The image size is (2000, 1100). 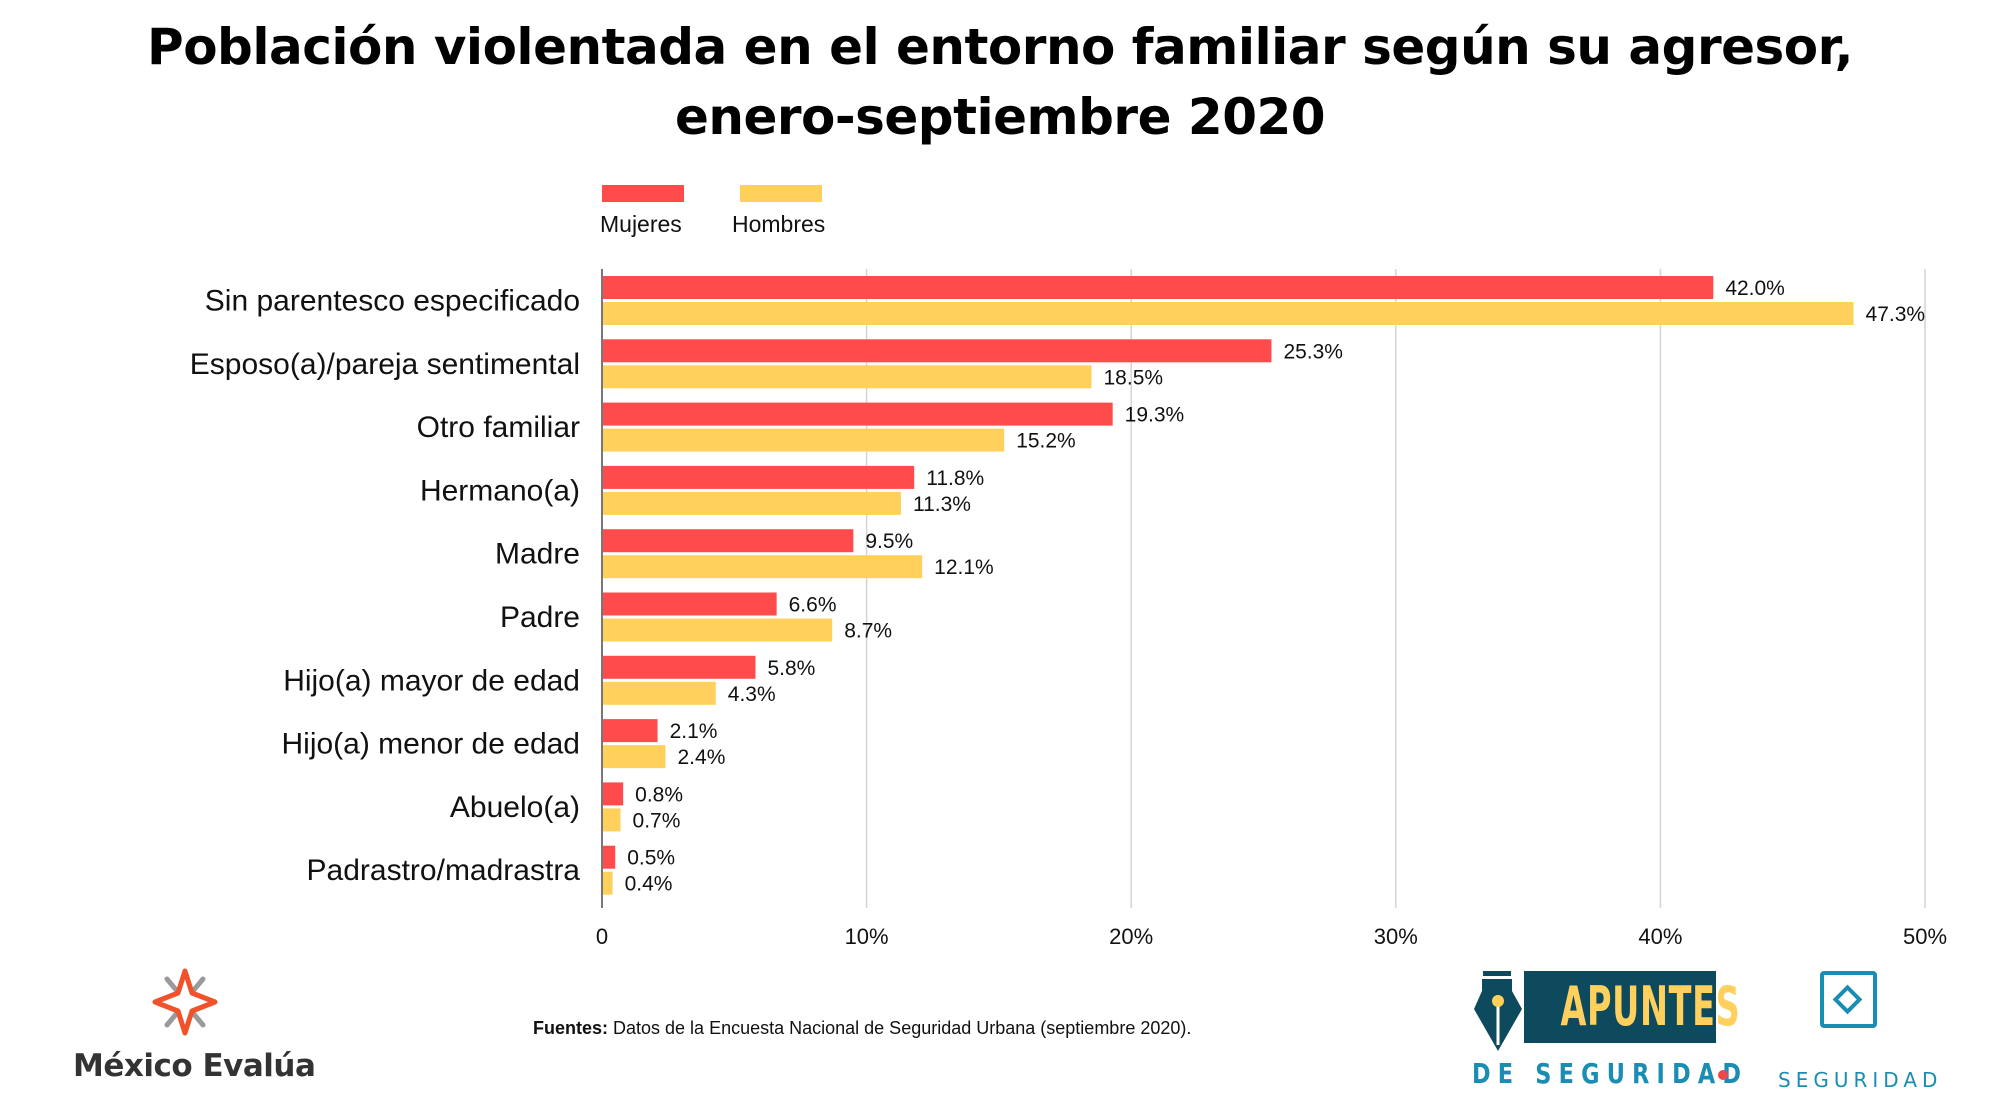 I want to click on data-label-mujeres: 5.8%, so click(x=791, y=668).